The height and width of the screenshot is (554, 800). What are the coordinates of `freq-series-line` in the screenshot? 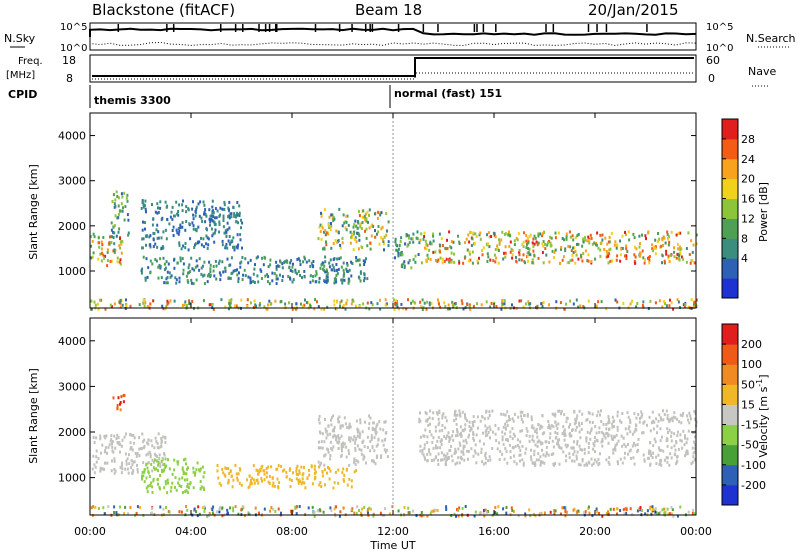 It's located at (393, 67).